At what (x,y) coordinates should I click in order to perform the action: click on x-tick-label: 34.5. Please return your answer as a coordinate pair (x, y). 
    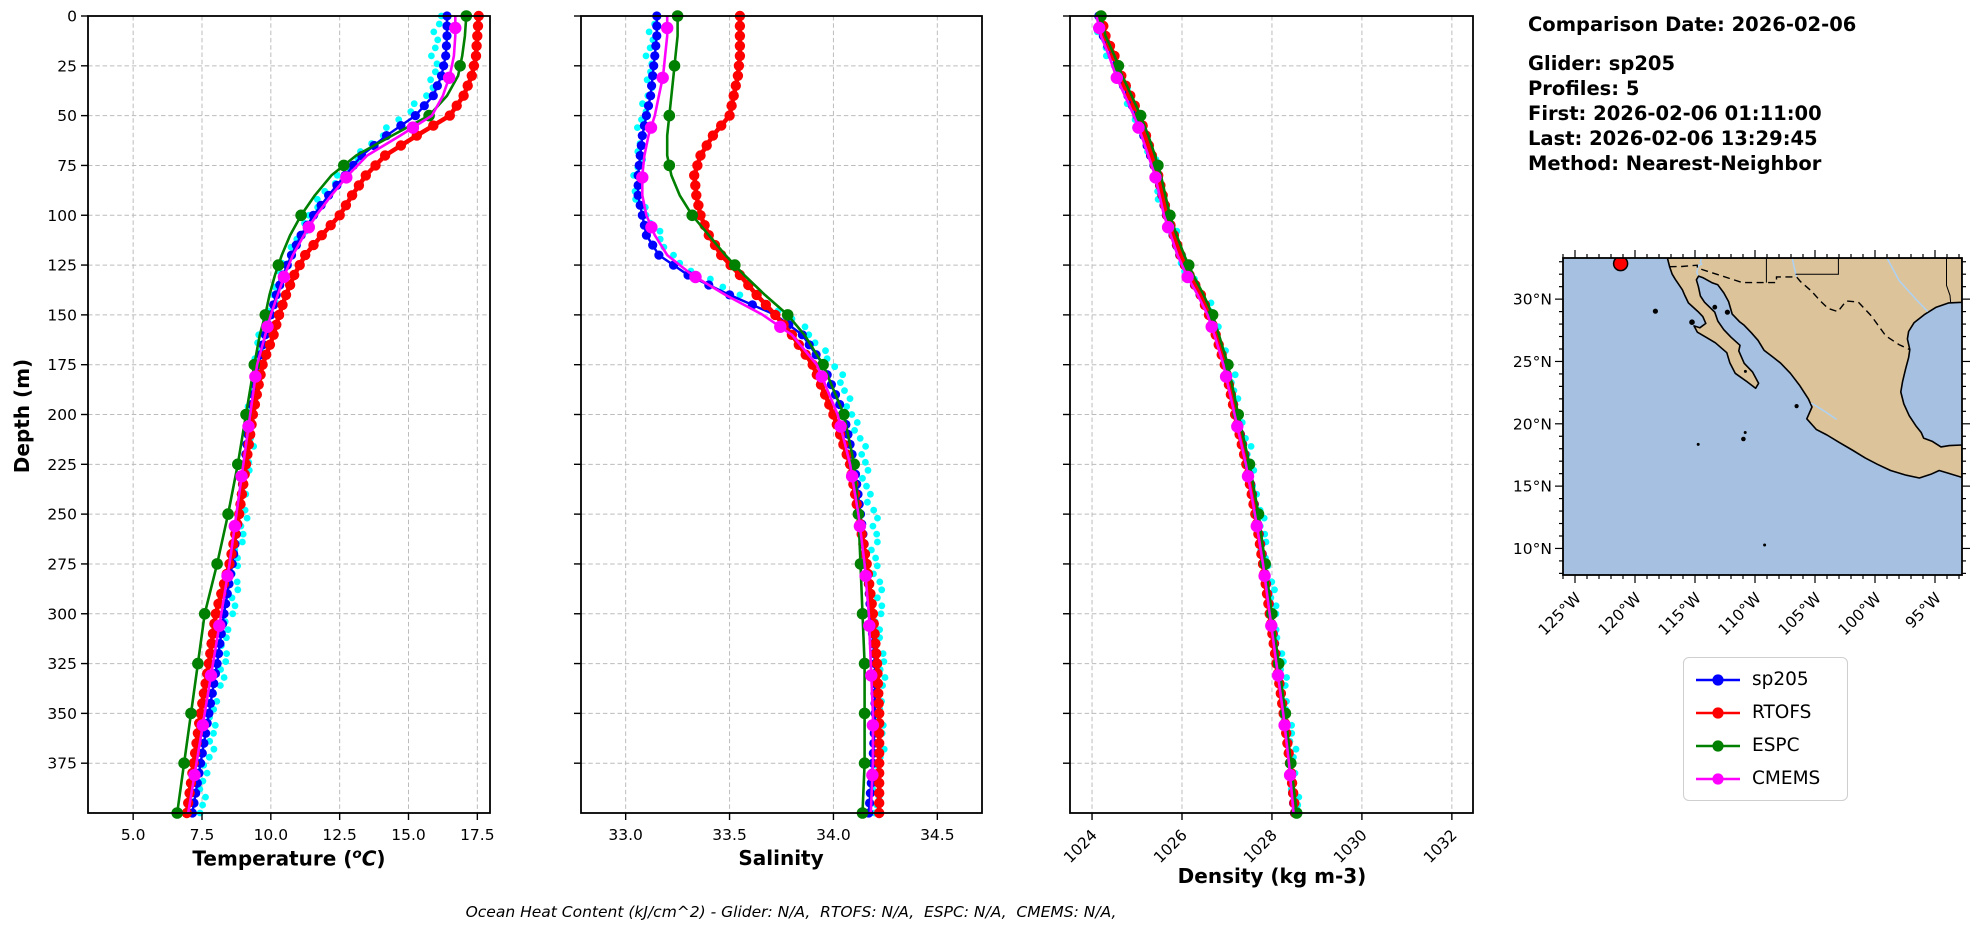
    Looking at the image, I should click on (937, 835).